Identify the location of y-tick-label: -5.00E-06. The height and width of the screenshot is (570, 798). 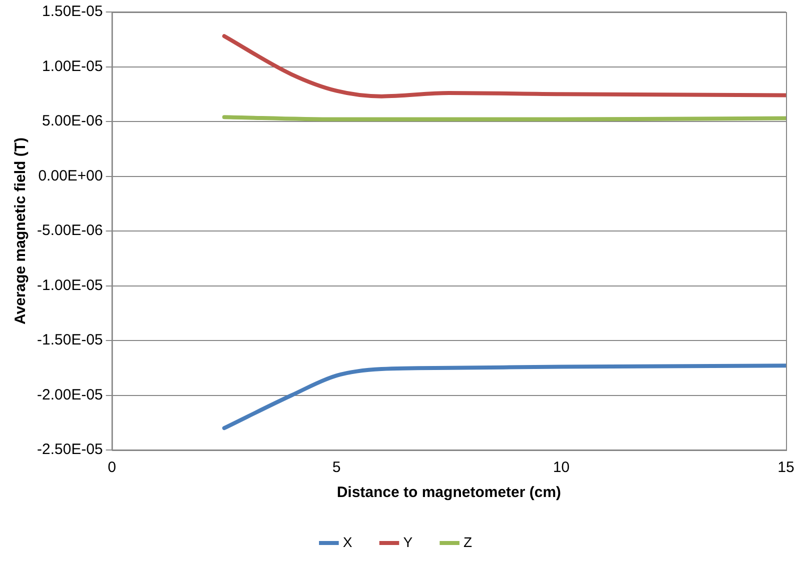
(70, 231).